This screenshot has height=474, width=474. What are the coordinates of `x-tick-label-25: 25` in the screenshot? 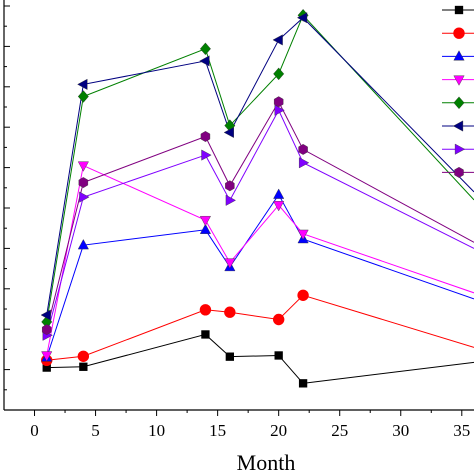 It's located at (339, 430).